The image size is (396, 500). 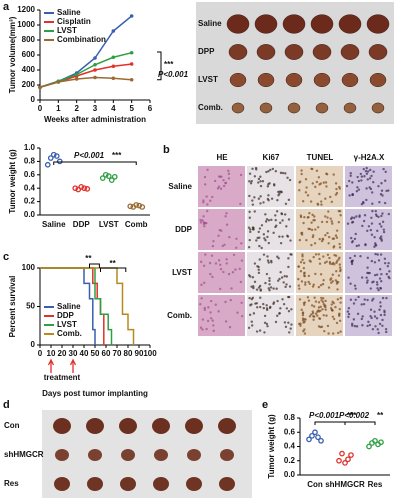 What do you see at coordinates (6, 405) in the screenshot?
I see `panel-letter: d` at bounding box center [6, 405].